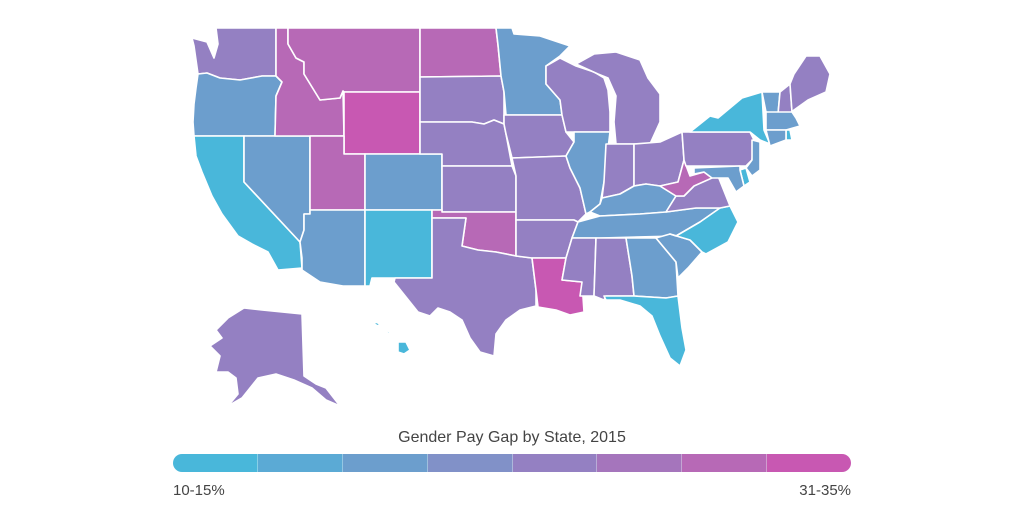 This screenshot has width=1024, height=512. What do you see at coordinates (718, 149) in the screenshot?
I see `state-PA` at bounding box center [718, 149].